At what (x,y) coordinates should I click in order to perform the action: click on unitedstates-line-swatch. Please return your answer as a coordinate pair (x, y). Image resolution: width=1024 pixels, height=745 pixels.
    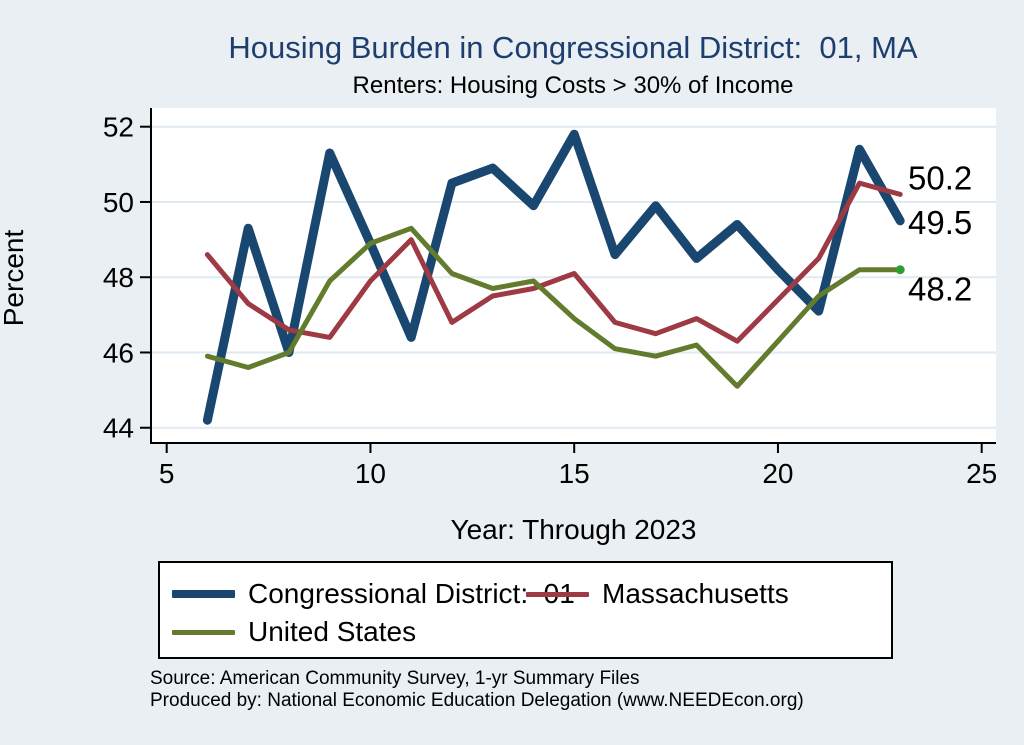
    Looking at the image, I should click on (203, 632).